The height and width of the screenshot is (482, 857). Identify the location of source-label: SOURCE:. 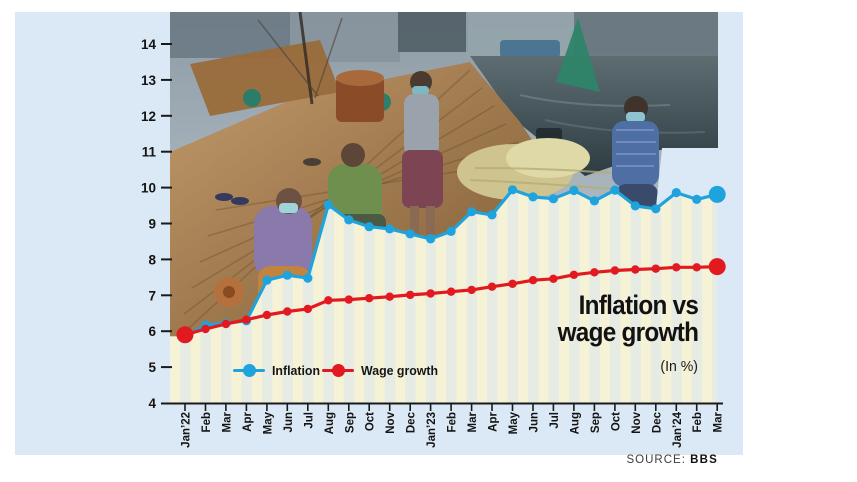
(656, 460).